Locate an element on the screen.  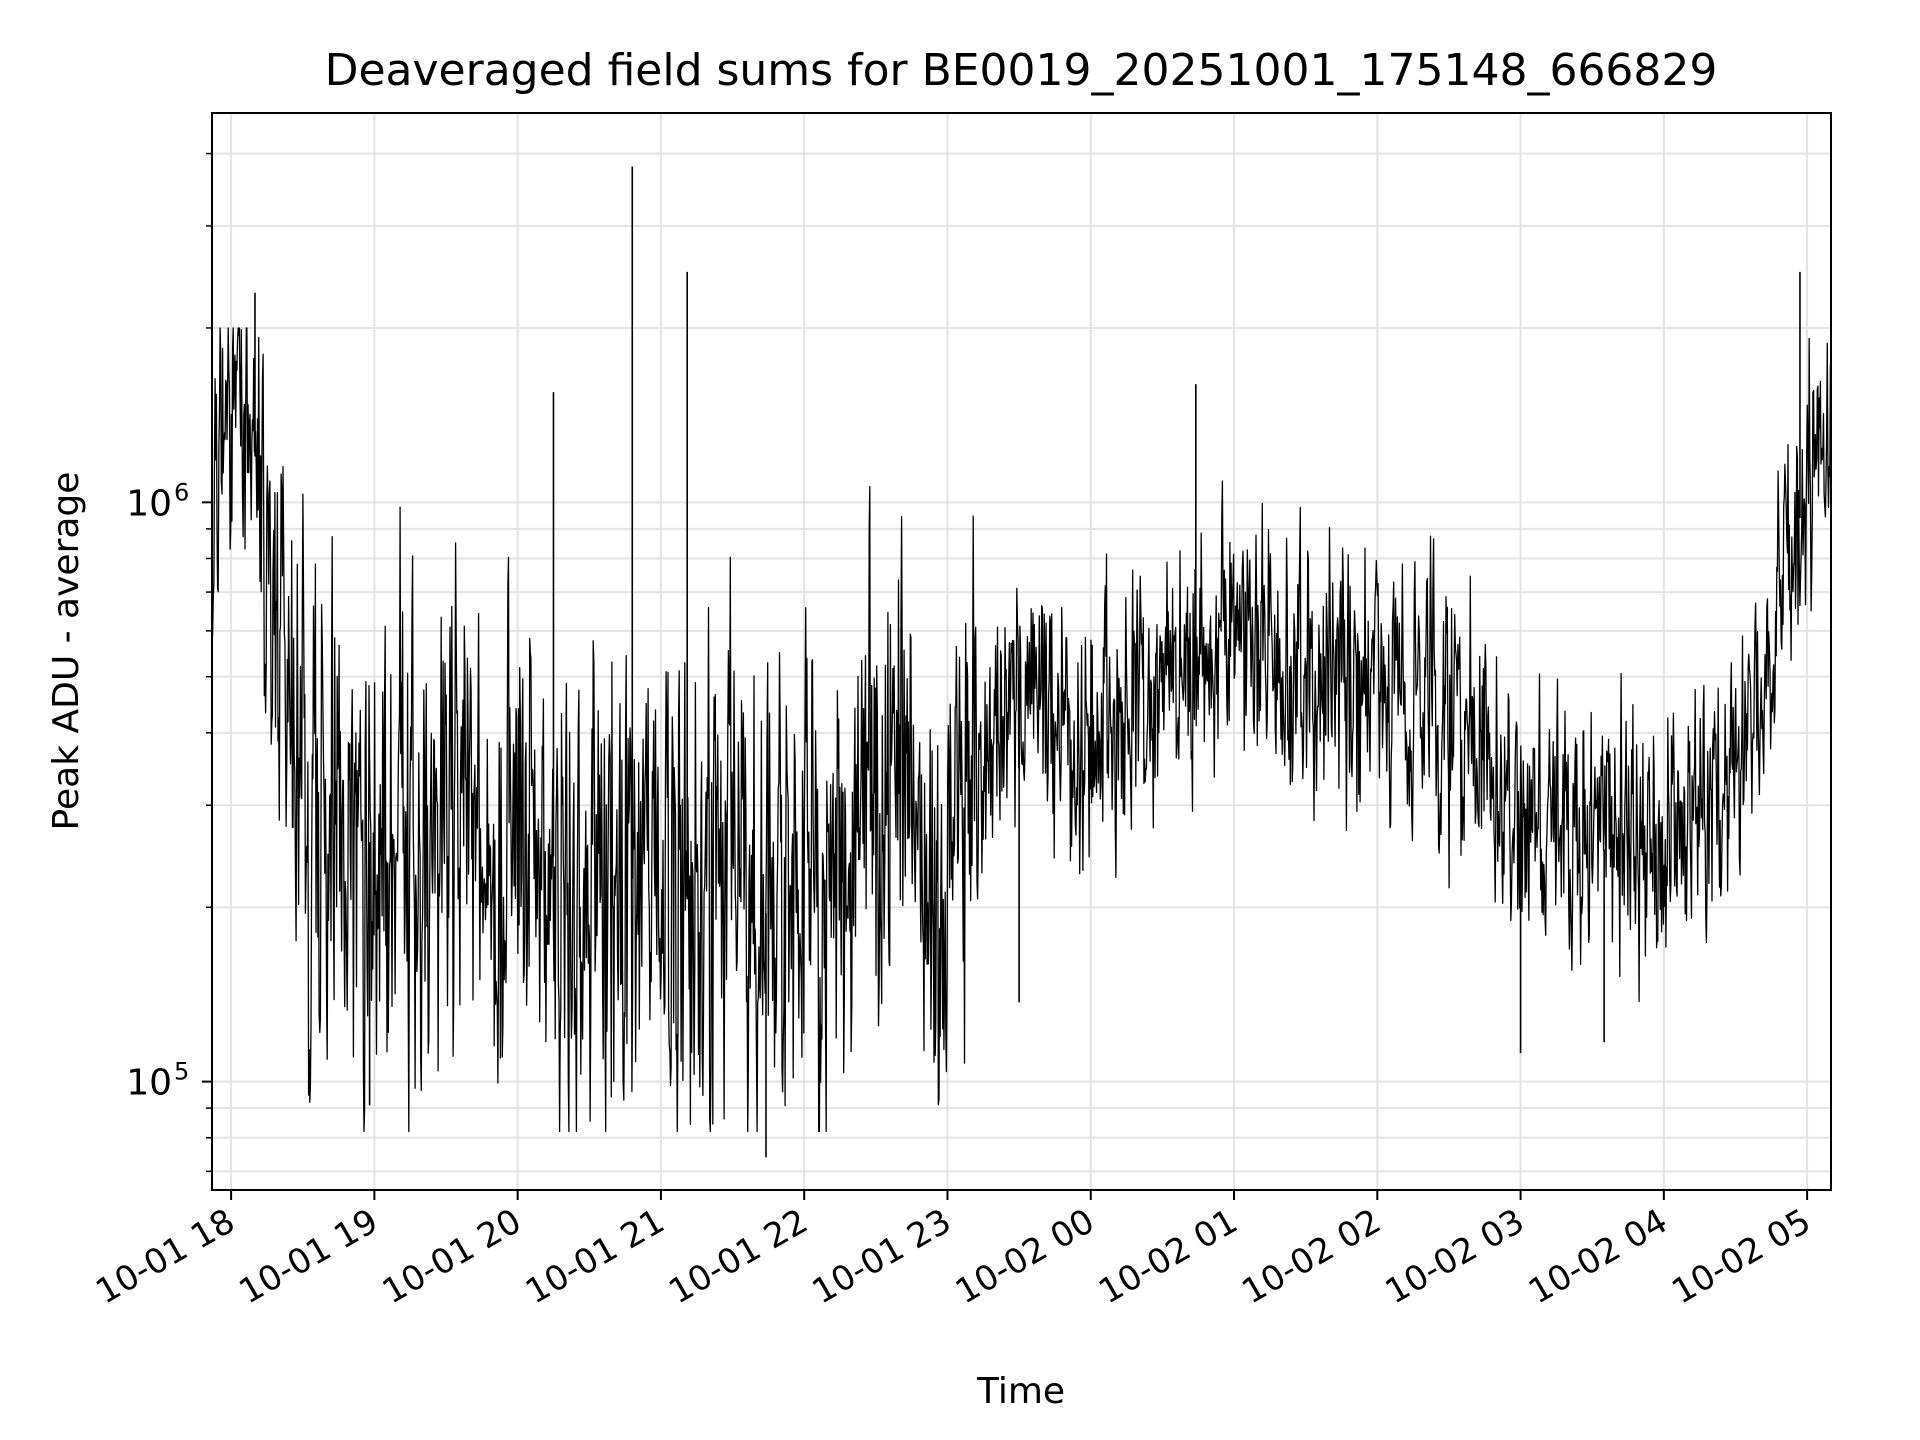
x-axis-label: Time is located at coordinates (1020, 1391).